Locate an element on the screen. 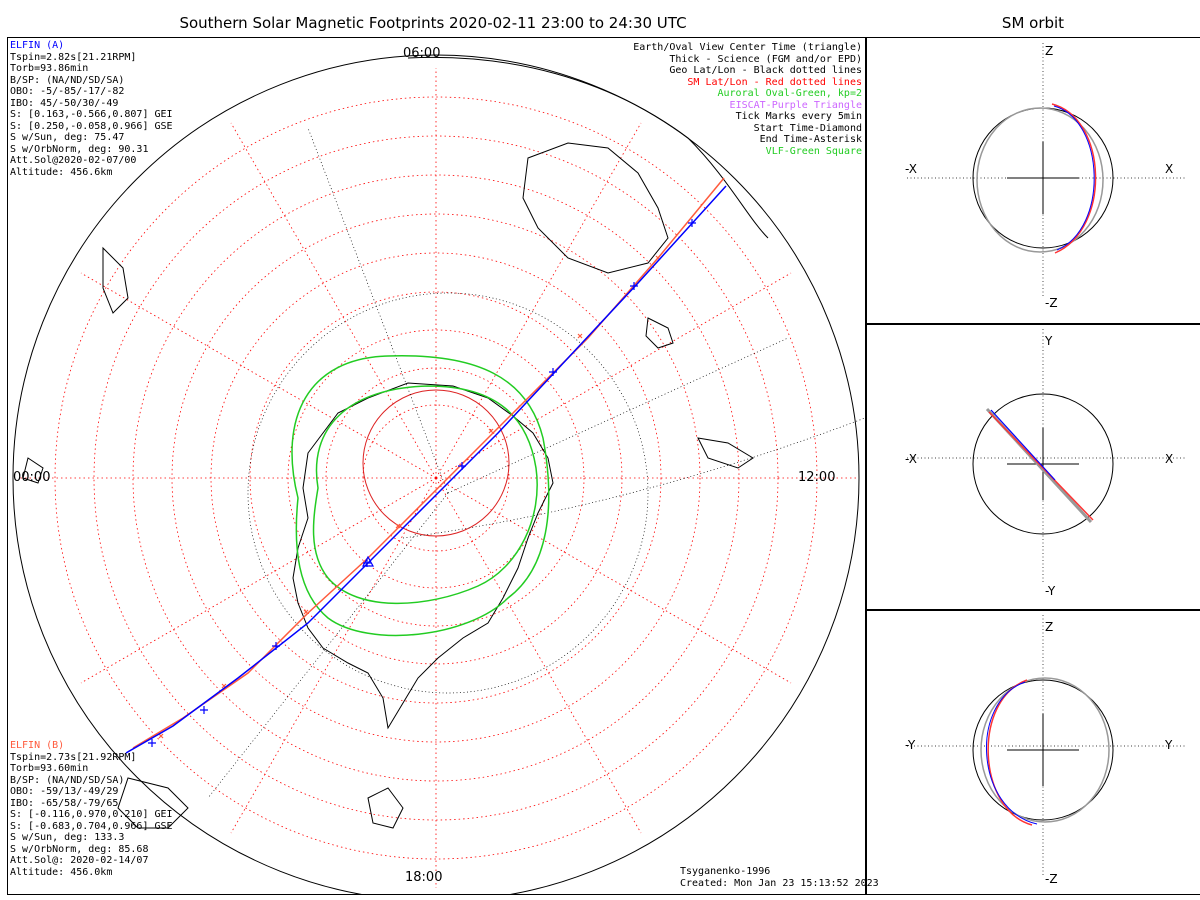  legend-item: Thick - Science (FGM and/or EPD) is located at coordinates (765, 59).